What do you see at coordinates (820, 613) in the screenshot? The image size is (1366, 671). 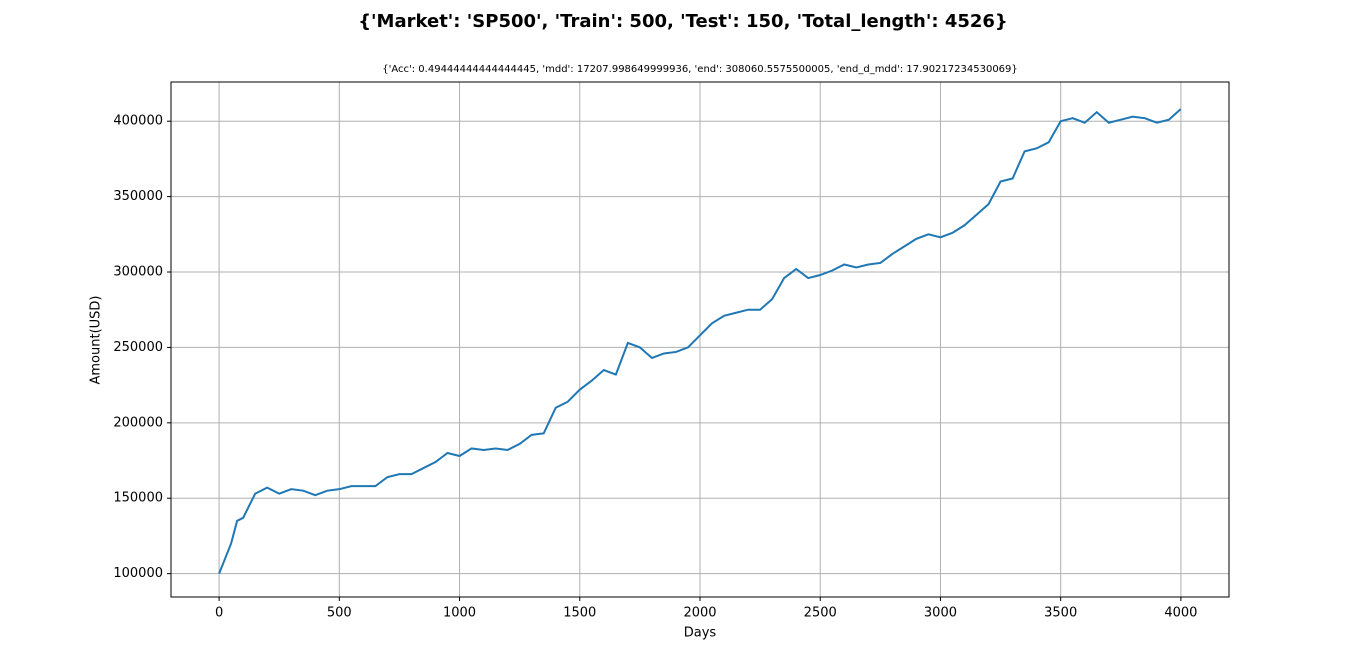 I see `x-tick-label: 2500` at bounding box center [820, 613].